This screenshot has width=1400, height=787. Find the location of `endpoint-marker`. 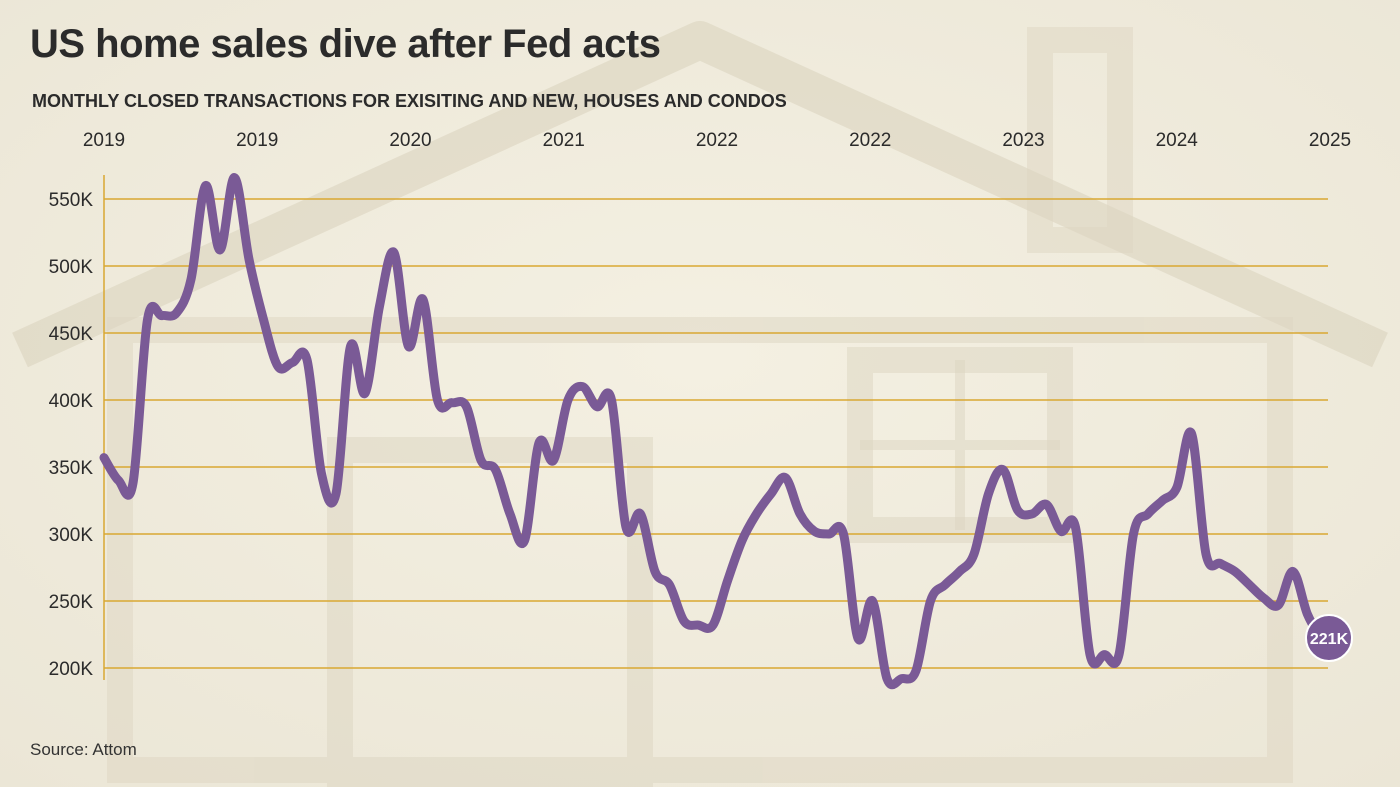

endpoint-marker is located at coordinates (1329, 638).